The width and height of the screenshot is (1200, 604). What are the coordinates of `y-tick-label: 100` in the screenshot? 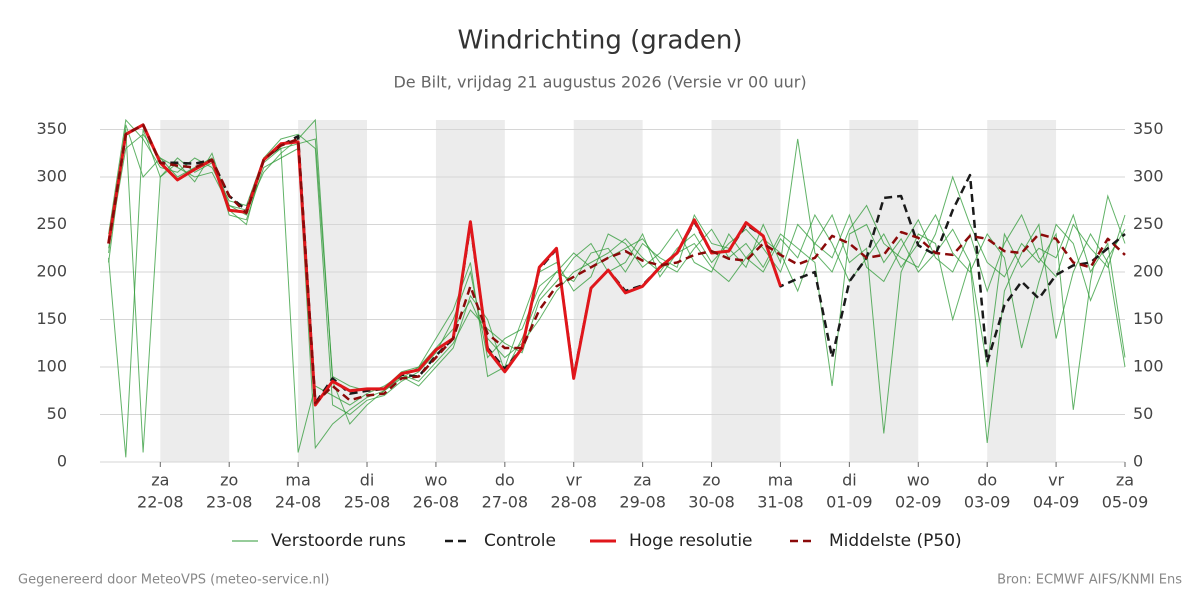 It's located at (51, 366).